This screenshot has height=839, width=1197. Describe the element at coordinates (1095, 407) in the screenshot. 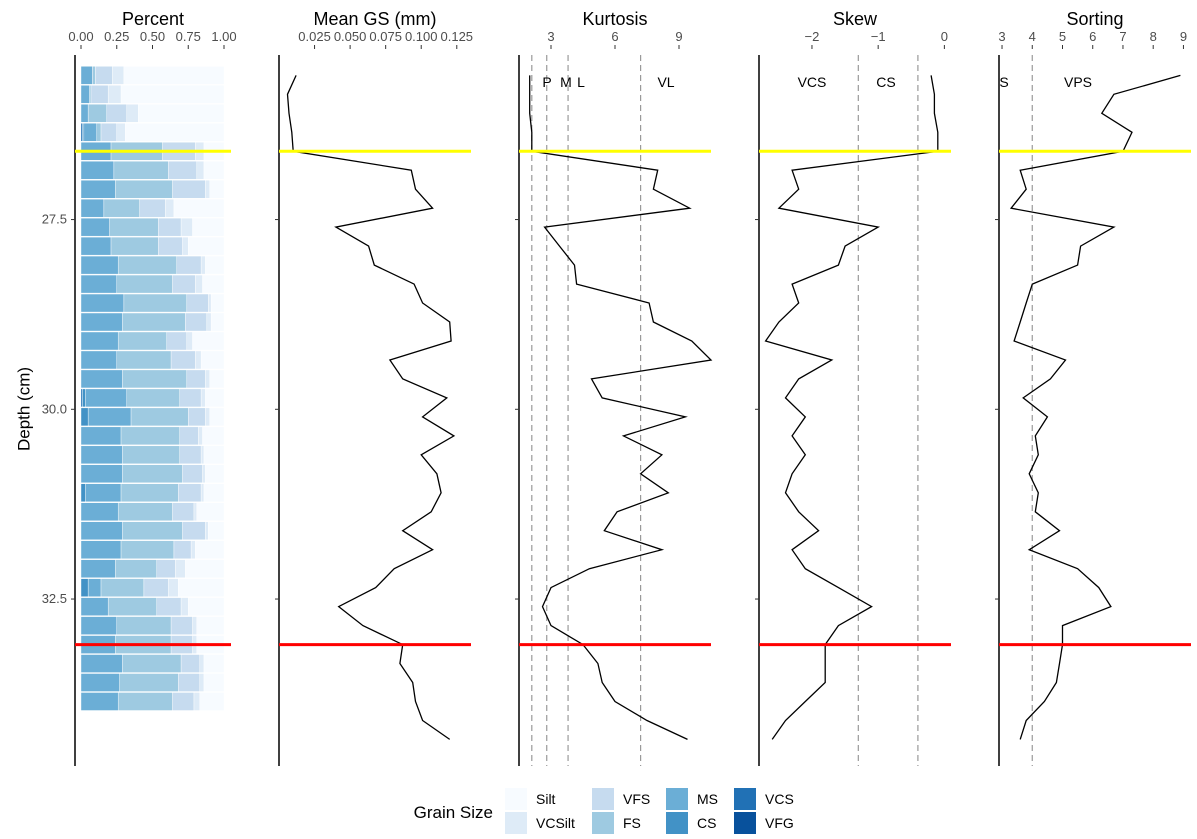

I see `data-line` at that location.